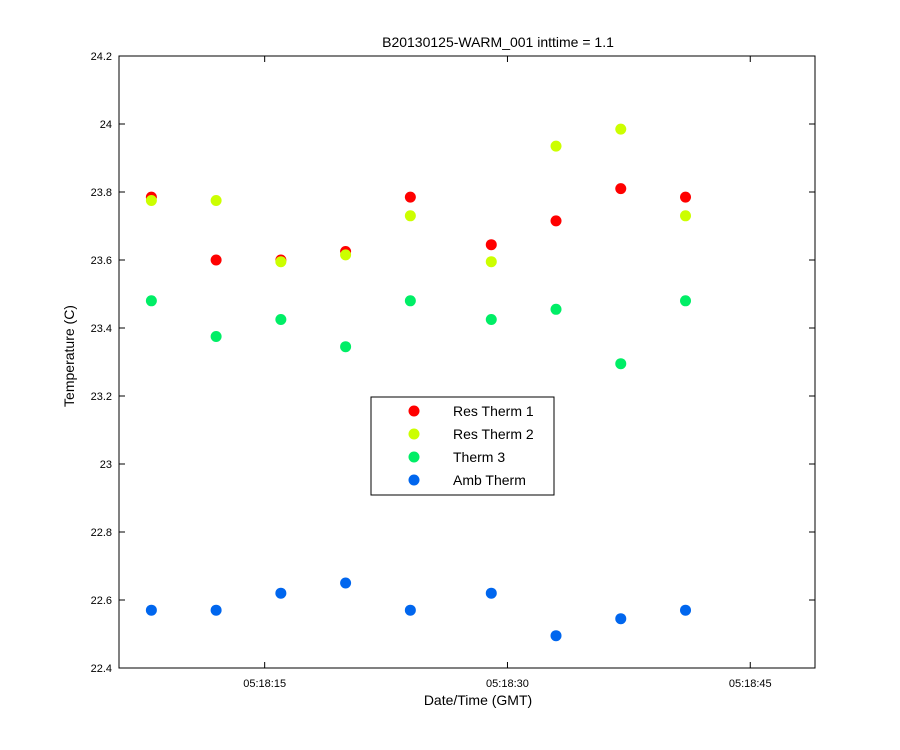 This screenshot has width=900, height=750. What do you see at coordinates (498, 42) in the screenshot?
I see `chart-title: B20130125-WARM_001 inttime = 1.1` at bounding box center [498, 42].